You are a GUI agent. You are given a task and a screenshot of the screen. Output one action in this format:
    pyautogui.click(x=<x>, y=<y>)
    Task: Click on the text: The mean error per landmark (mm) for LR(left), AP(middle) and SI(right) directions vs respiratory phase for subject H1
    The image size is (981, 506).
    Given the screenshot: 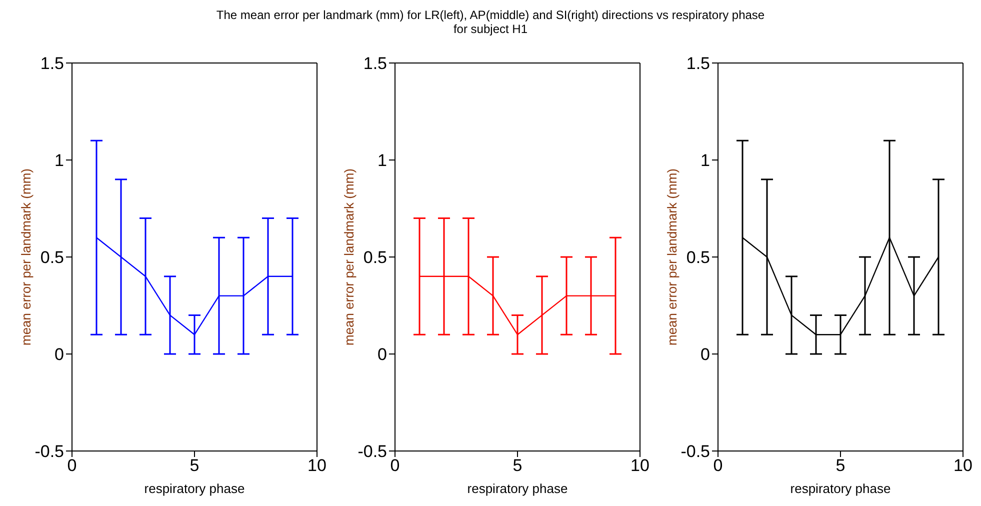 What is the action you would take?
    pyautogui.click(x=490, y=22)
    